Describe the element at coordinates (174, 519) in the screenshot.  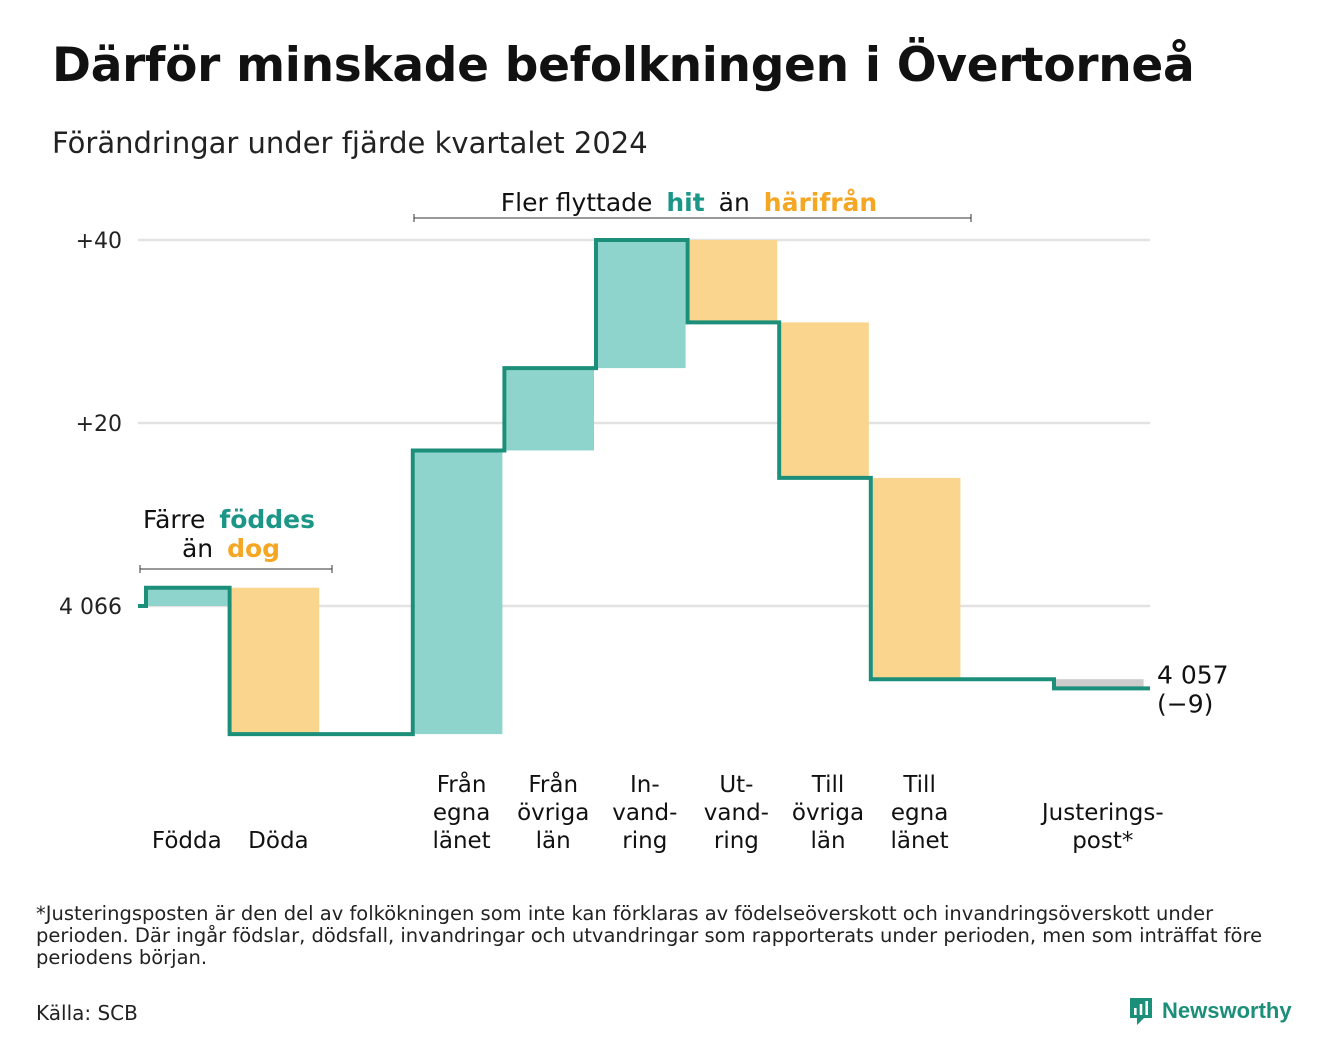
I see `births-annotation-text: Färre` at that location.